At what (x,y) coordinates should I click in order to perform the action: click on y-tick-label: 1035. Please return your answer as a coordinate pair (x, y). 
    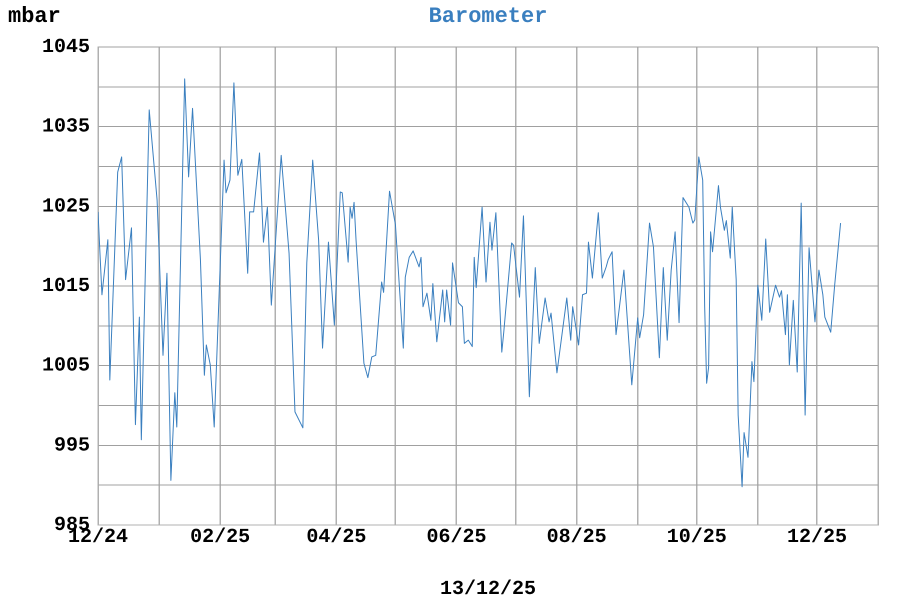
    Looking at the image, I should click on (66, 127).